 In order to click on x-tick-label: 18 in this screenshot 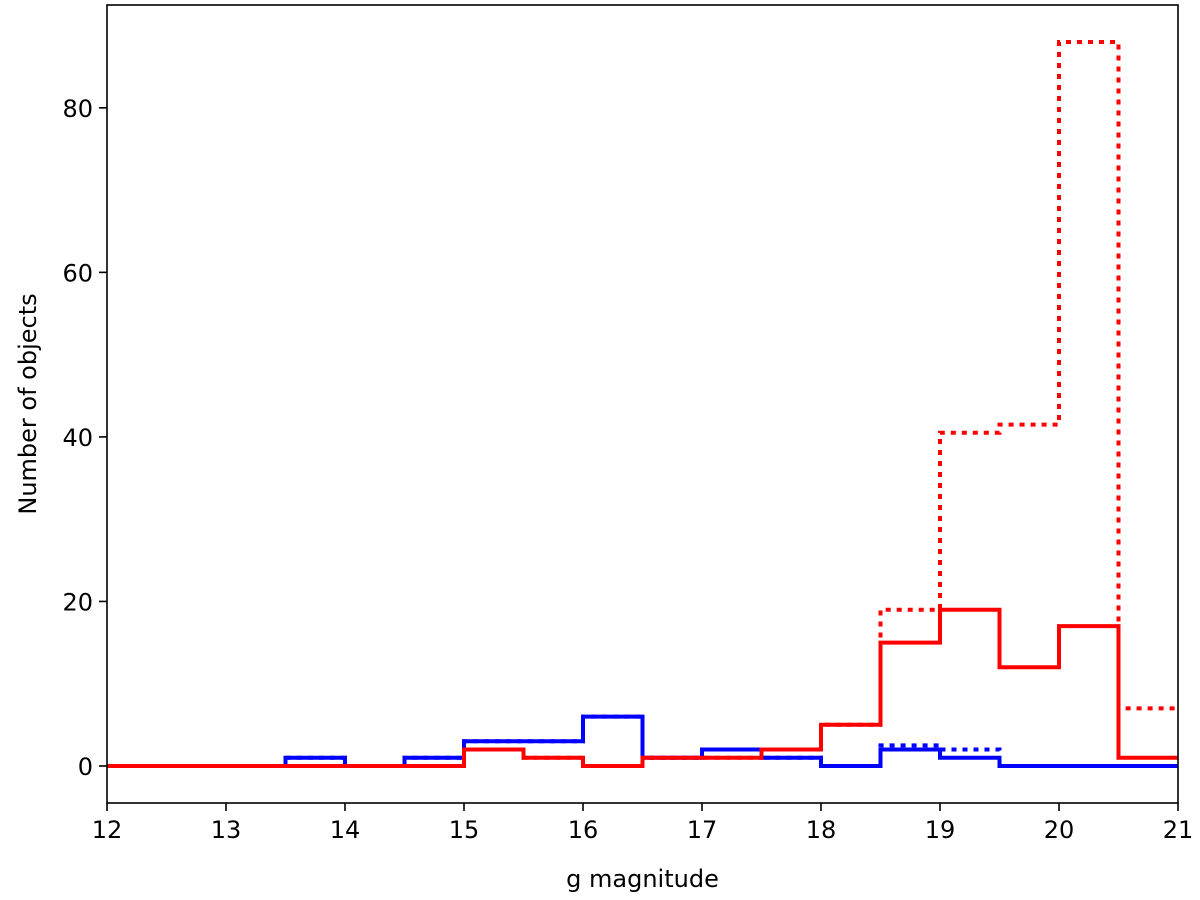, I will do `click(821, 830)`.